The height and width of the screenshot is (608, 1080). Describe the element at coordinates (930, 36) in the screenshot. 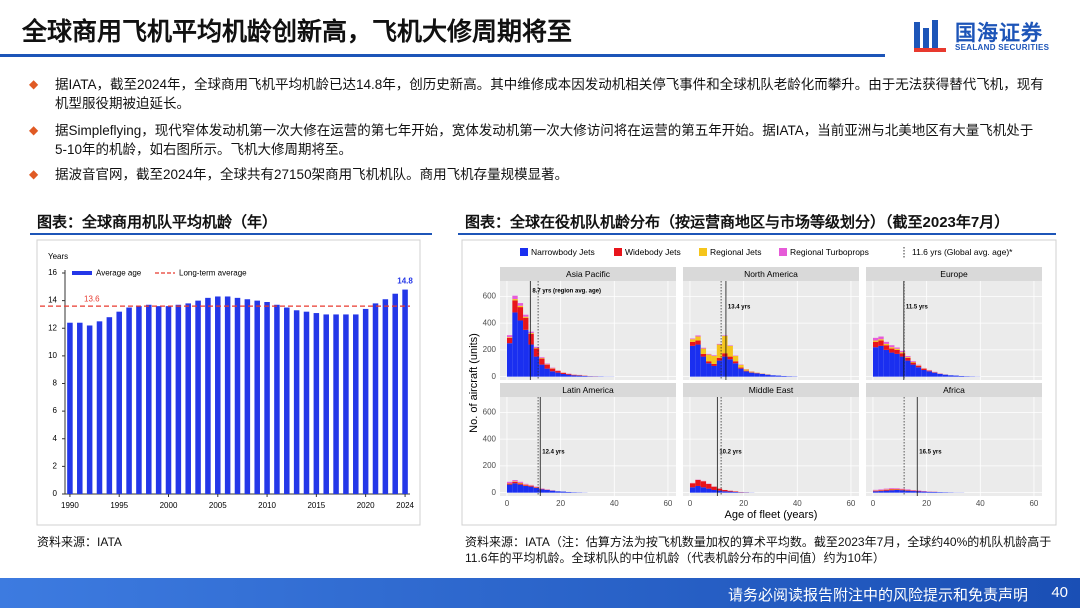

I see `logo-icon` at that location.